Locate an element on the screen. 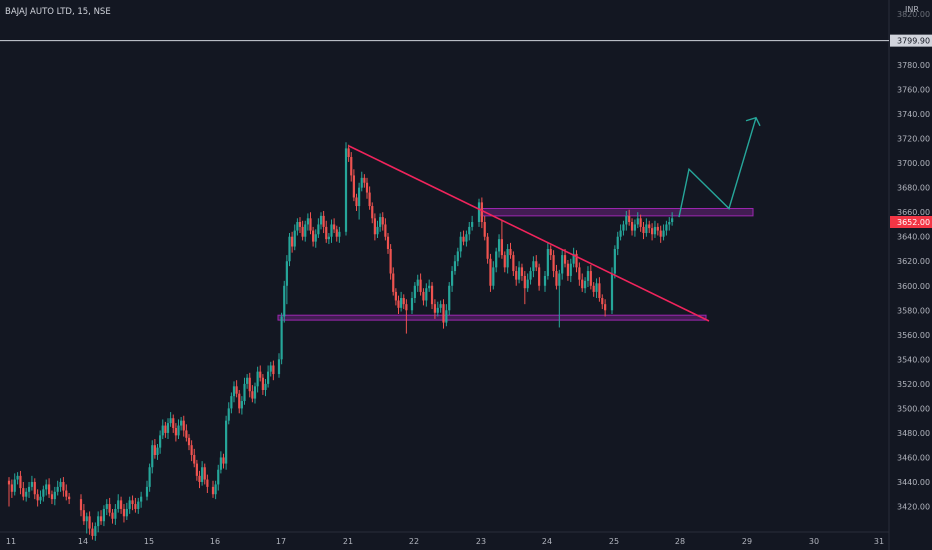 The width and height of the screenshot is (932, 550). last-price-text: 3652.00 is located at coordinates (913, 222).